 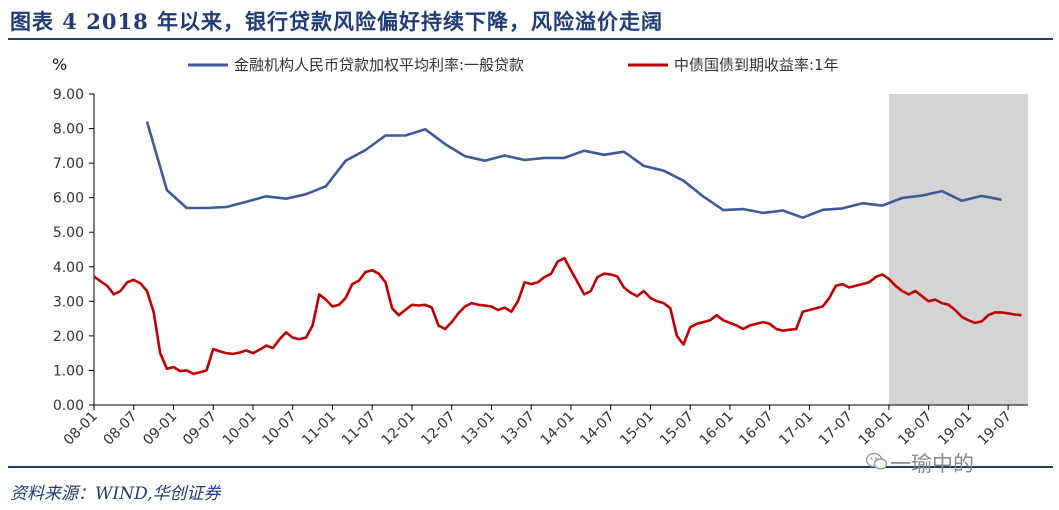 I want to click on x-tick-label: 17-07, so click(x=836, y=429).